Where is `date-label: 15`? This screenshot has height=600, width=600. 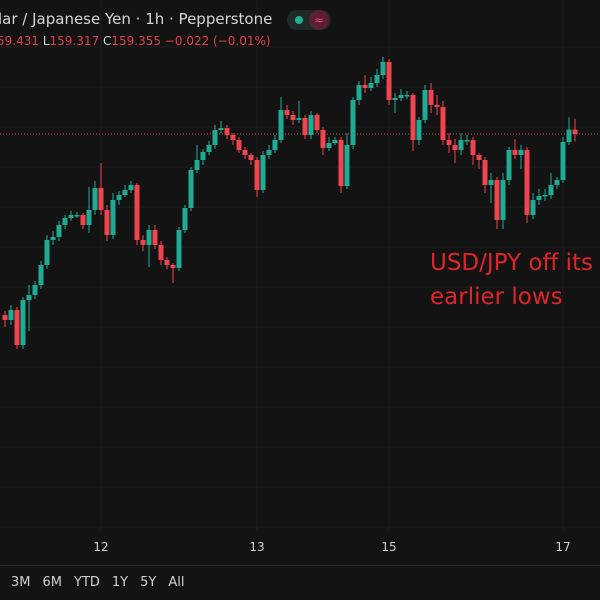 date-label: 15 is located at coordinates (389, 547).